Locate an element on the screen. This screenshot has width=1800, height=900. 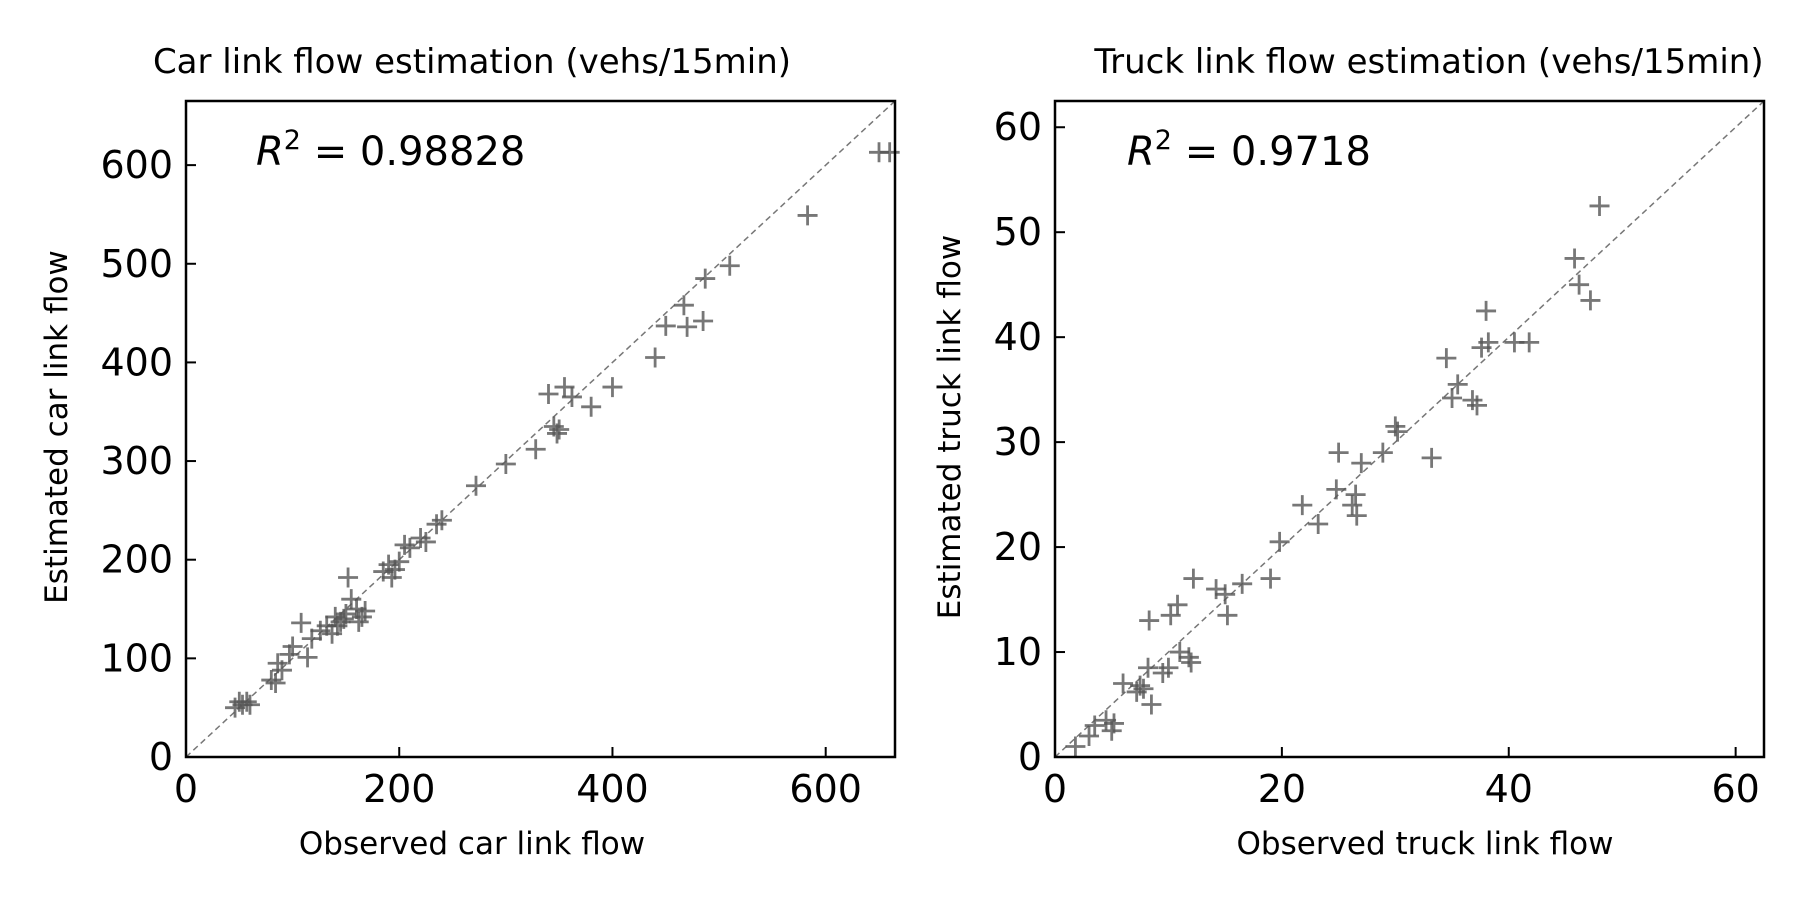
car-r-squared: R2 = 0.98828 is located at coordinates (390, 150).